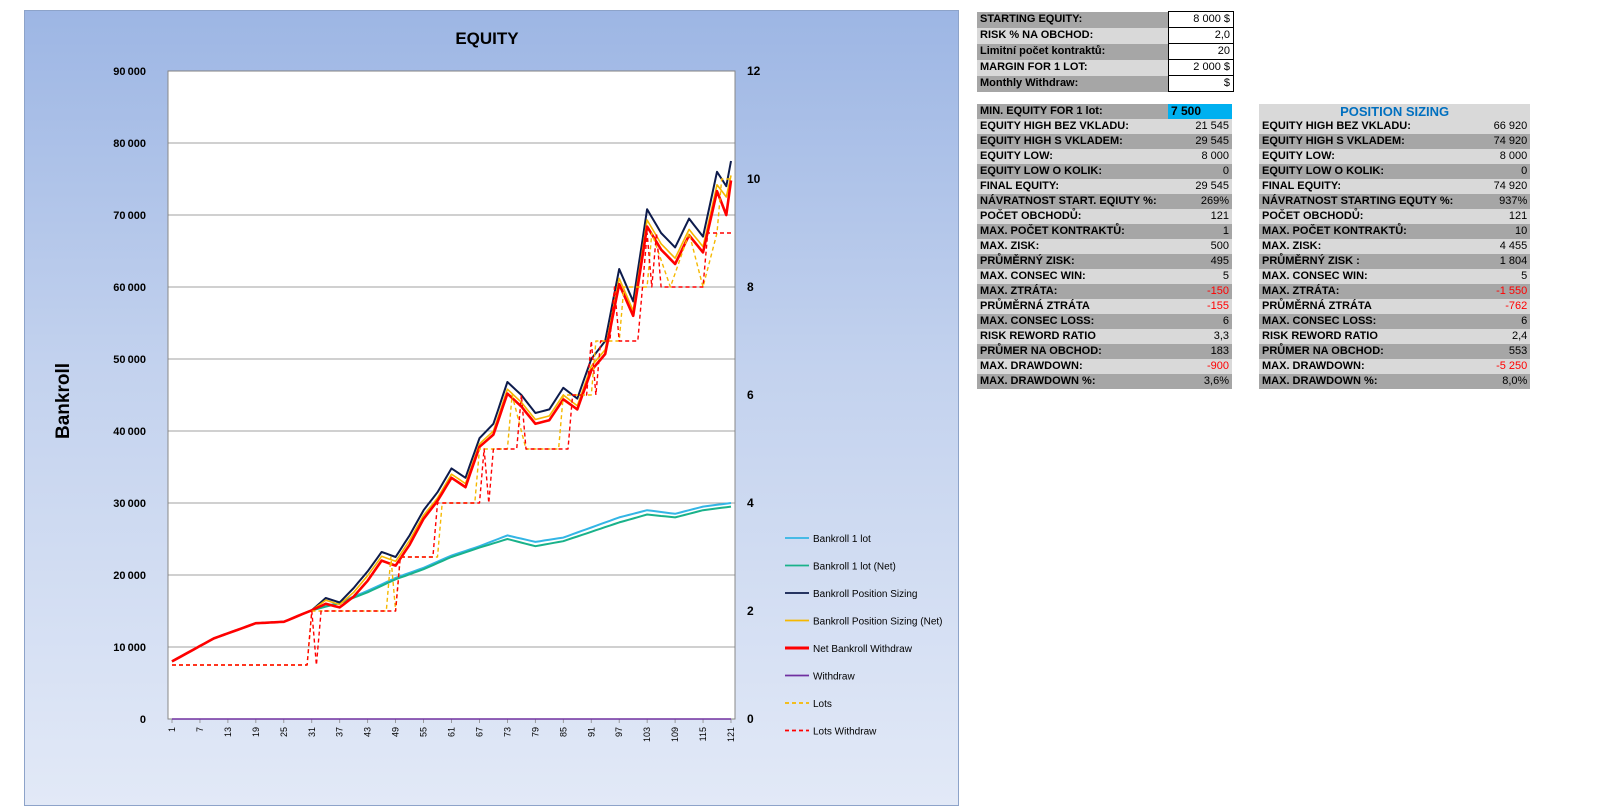 The width and height of the screenshot is (1598, 807). What do you see at coordinates (228, 732) in the screenshot?
I see `x-tick-label: 13` at bounding box center [228, 732].